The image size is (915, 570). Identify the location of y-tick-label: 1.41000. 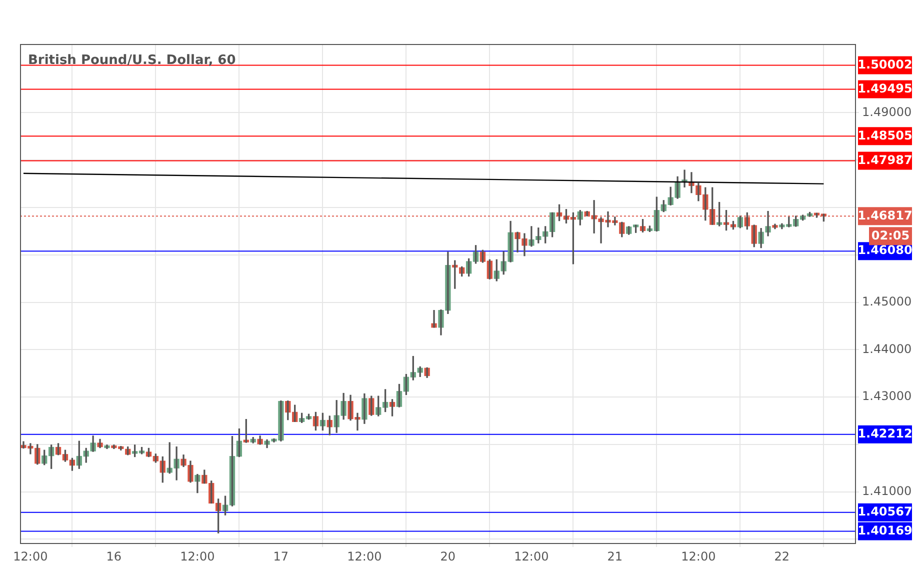
(887, 491).